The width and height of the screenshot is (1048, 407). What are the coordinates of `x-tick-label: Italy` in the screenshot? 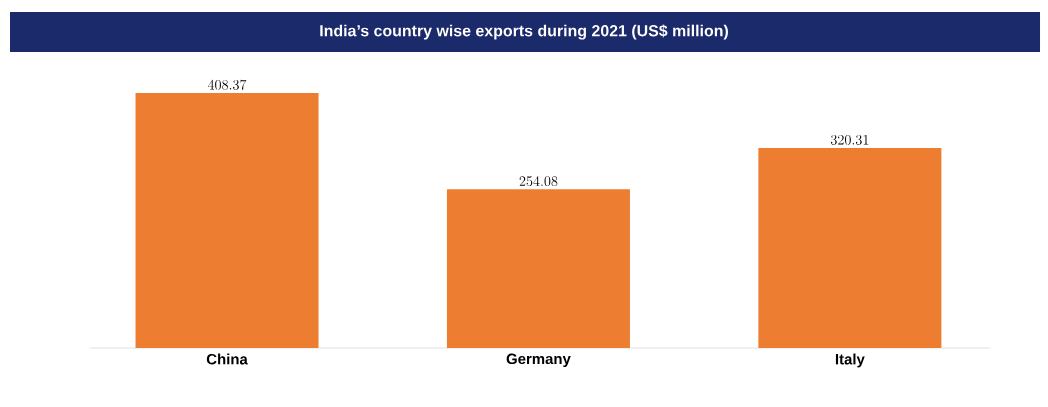 It's located at (850, 360).